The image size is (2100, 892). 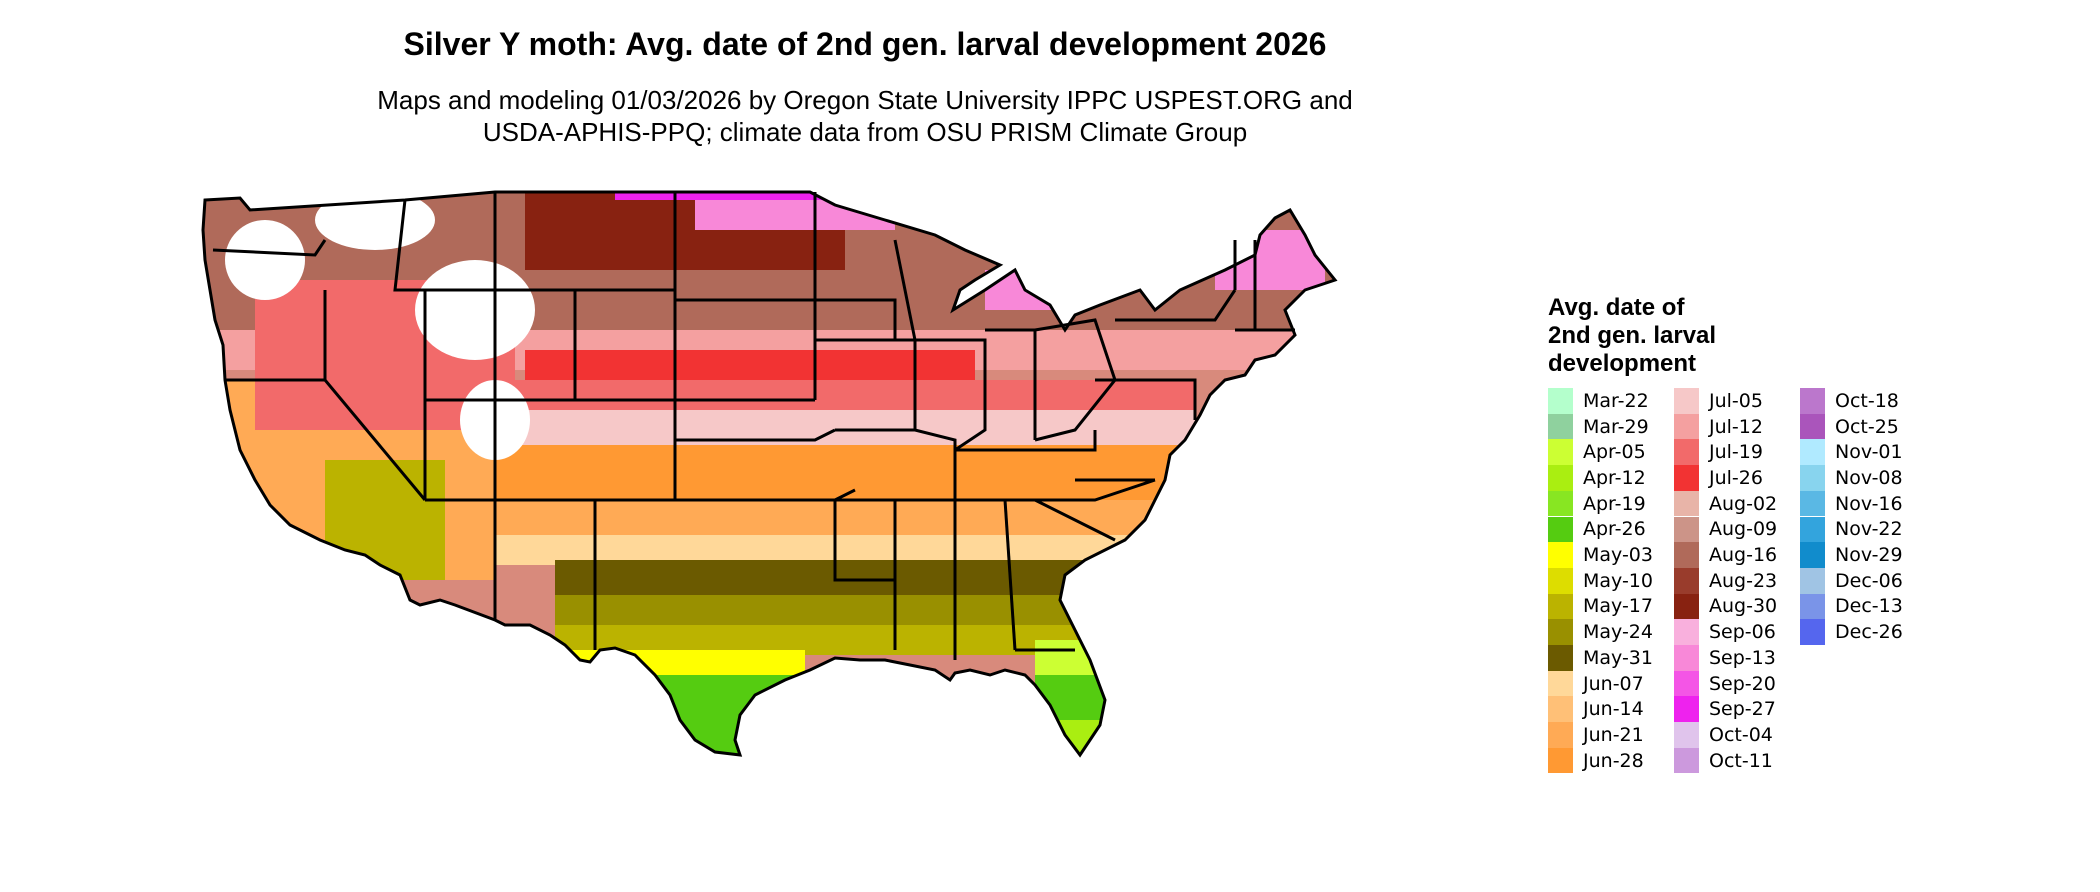 I want to click on legend-item: Dec-06, so click(x=1851, y=580).